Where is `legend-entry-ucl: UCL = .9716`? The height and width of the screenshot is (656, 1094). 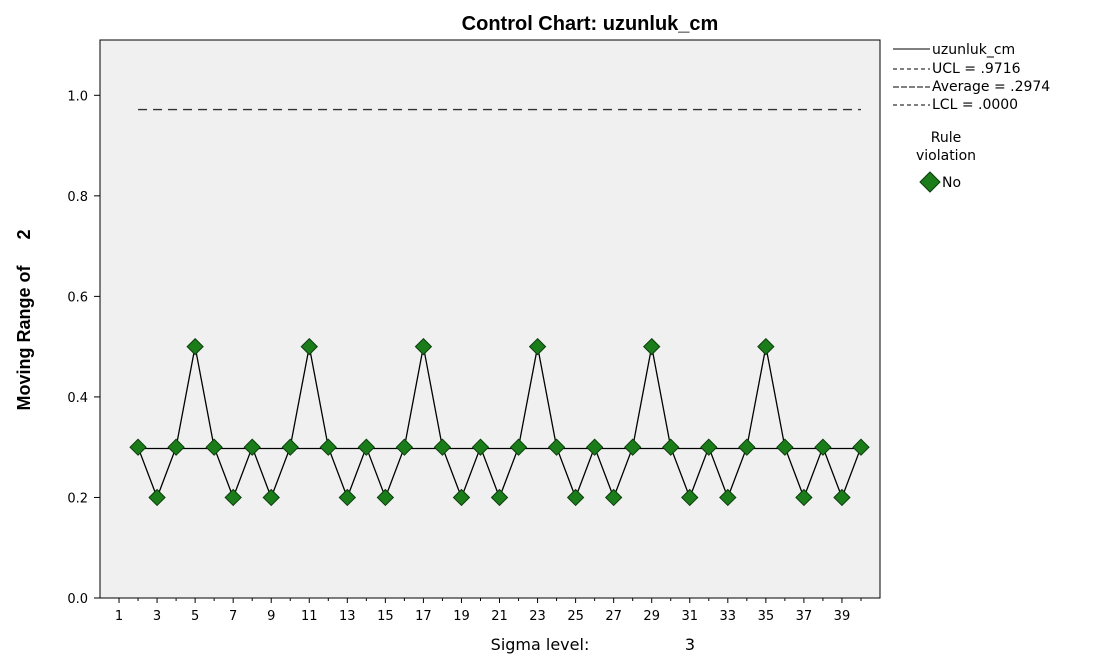
legend-entry-ucl: UCL = .9716 is located at coordinates (976, 69).